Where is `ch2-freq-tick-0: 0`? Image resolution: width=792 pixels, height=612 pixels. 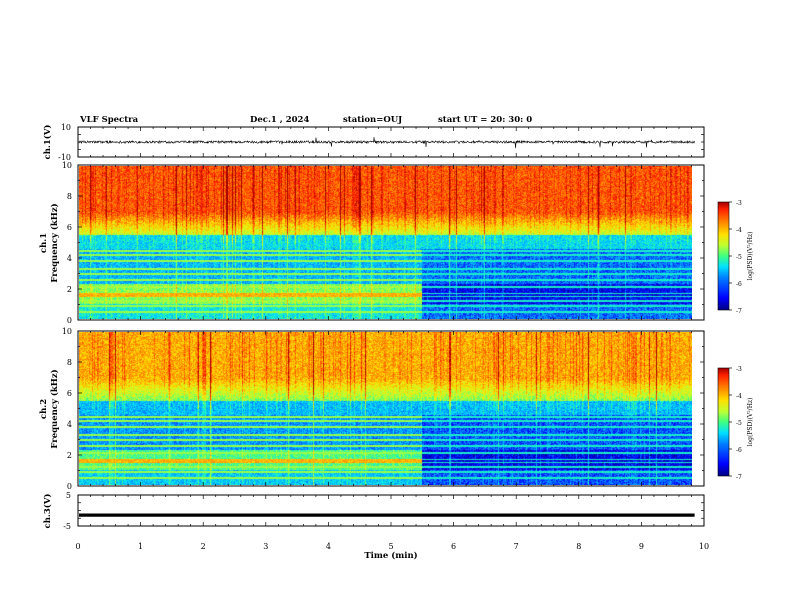
ch2-freq-tick-0: 0 is located at coordinates (69, 486).